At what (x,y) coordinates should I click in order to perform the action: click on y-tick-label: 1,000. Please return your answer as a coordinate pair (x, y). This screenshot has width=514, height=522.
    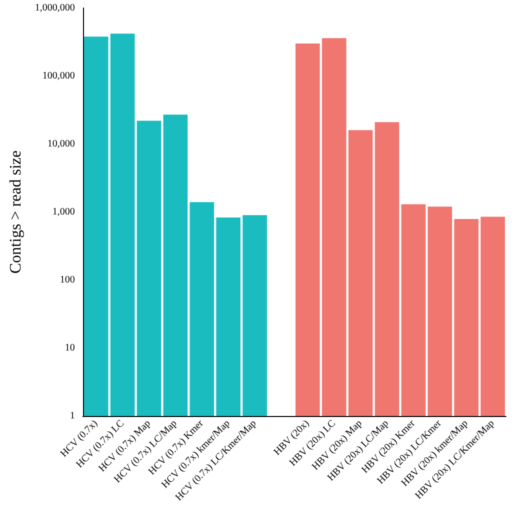
    Looking at the image, I should click on (63, 212).